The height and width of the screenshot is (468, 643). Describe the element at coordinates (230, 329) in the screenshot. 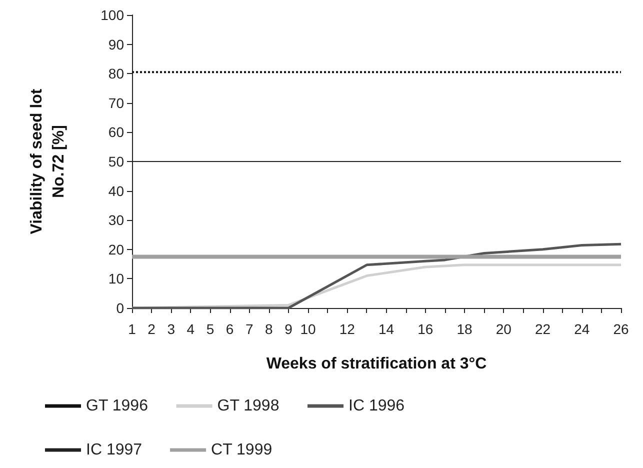

I see `x-tick-label: 6` at that location.